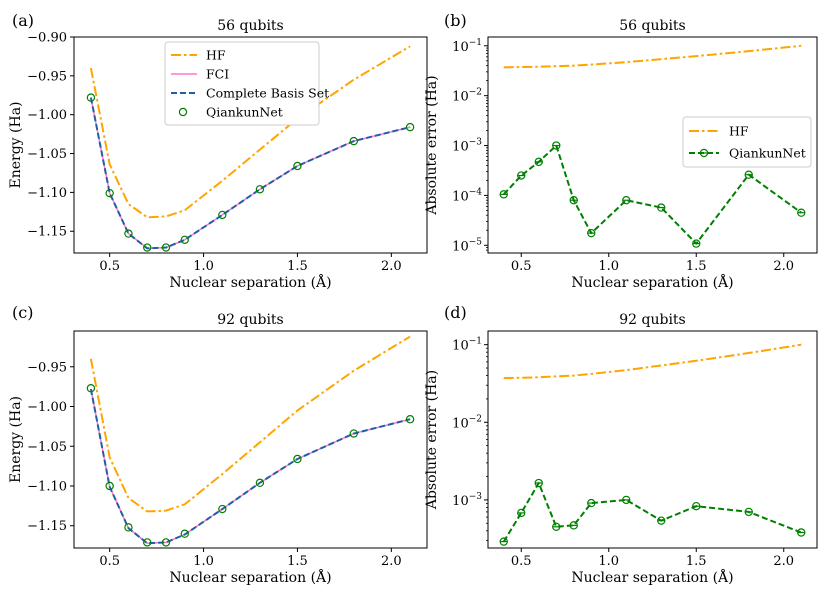 The height and width of the screenshot is (593, 830). What do you see at coordinates (467, 46) in the screenshot?
I see `y-tick-label: 10⁻¹` at bounding box center [467, 46].